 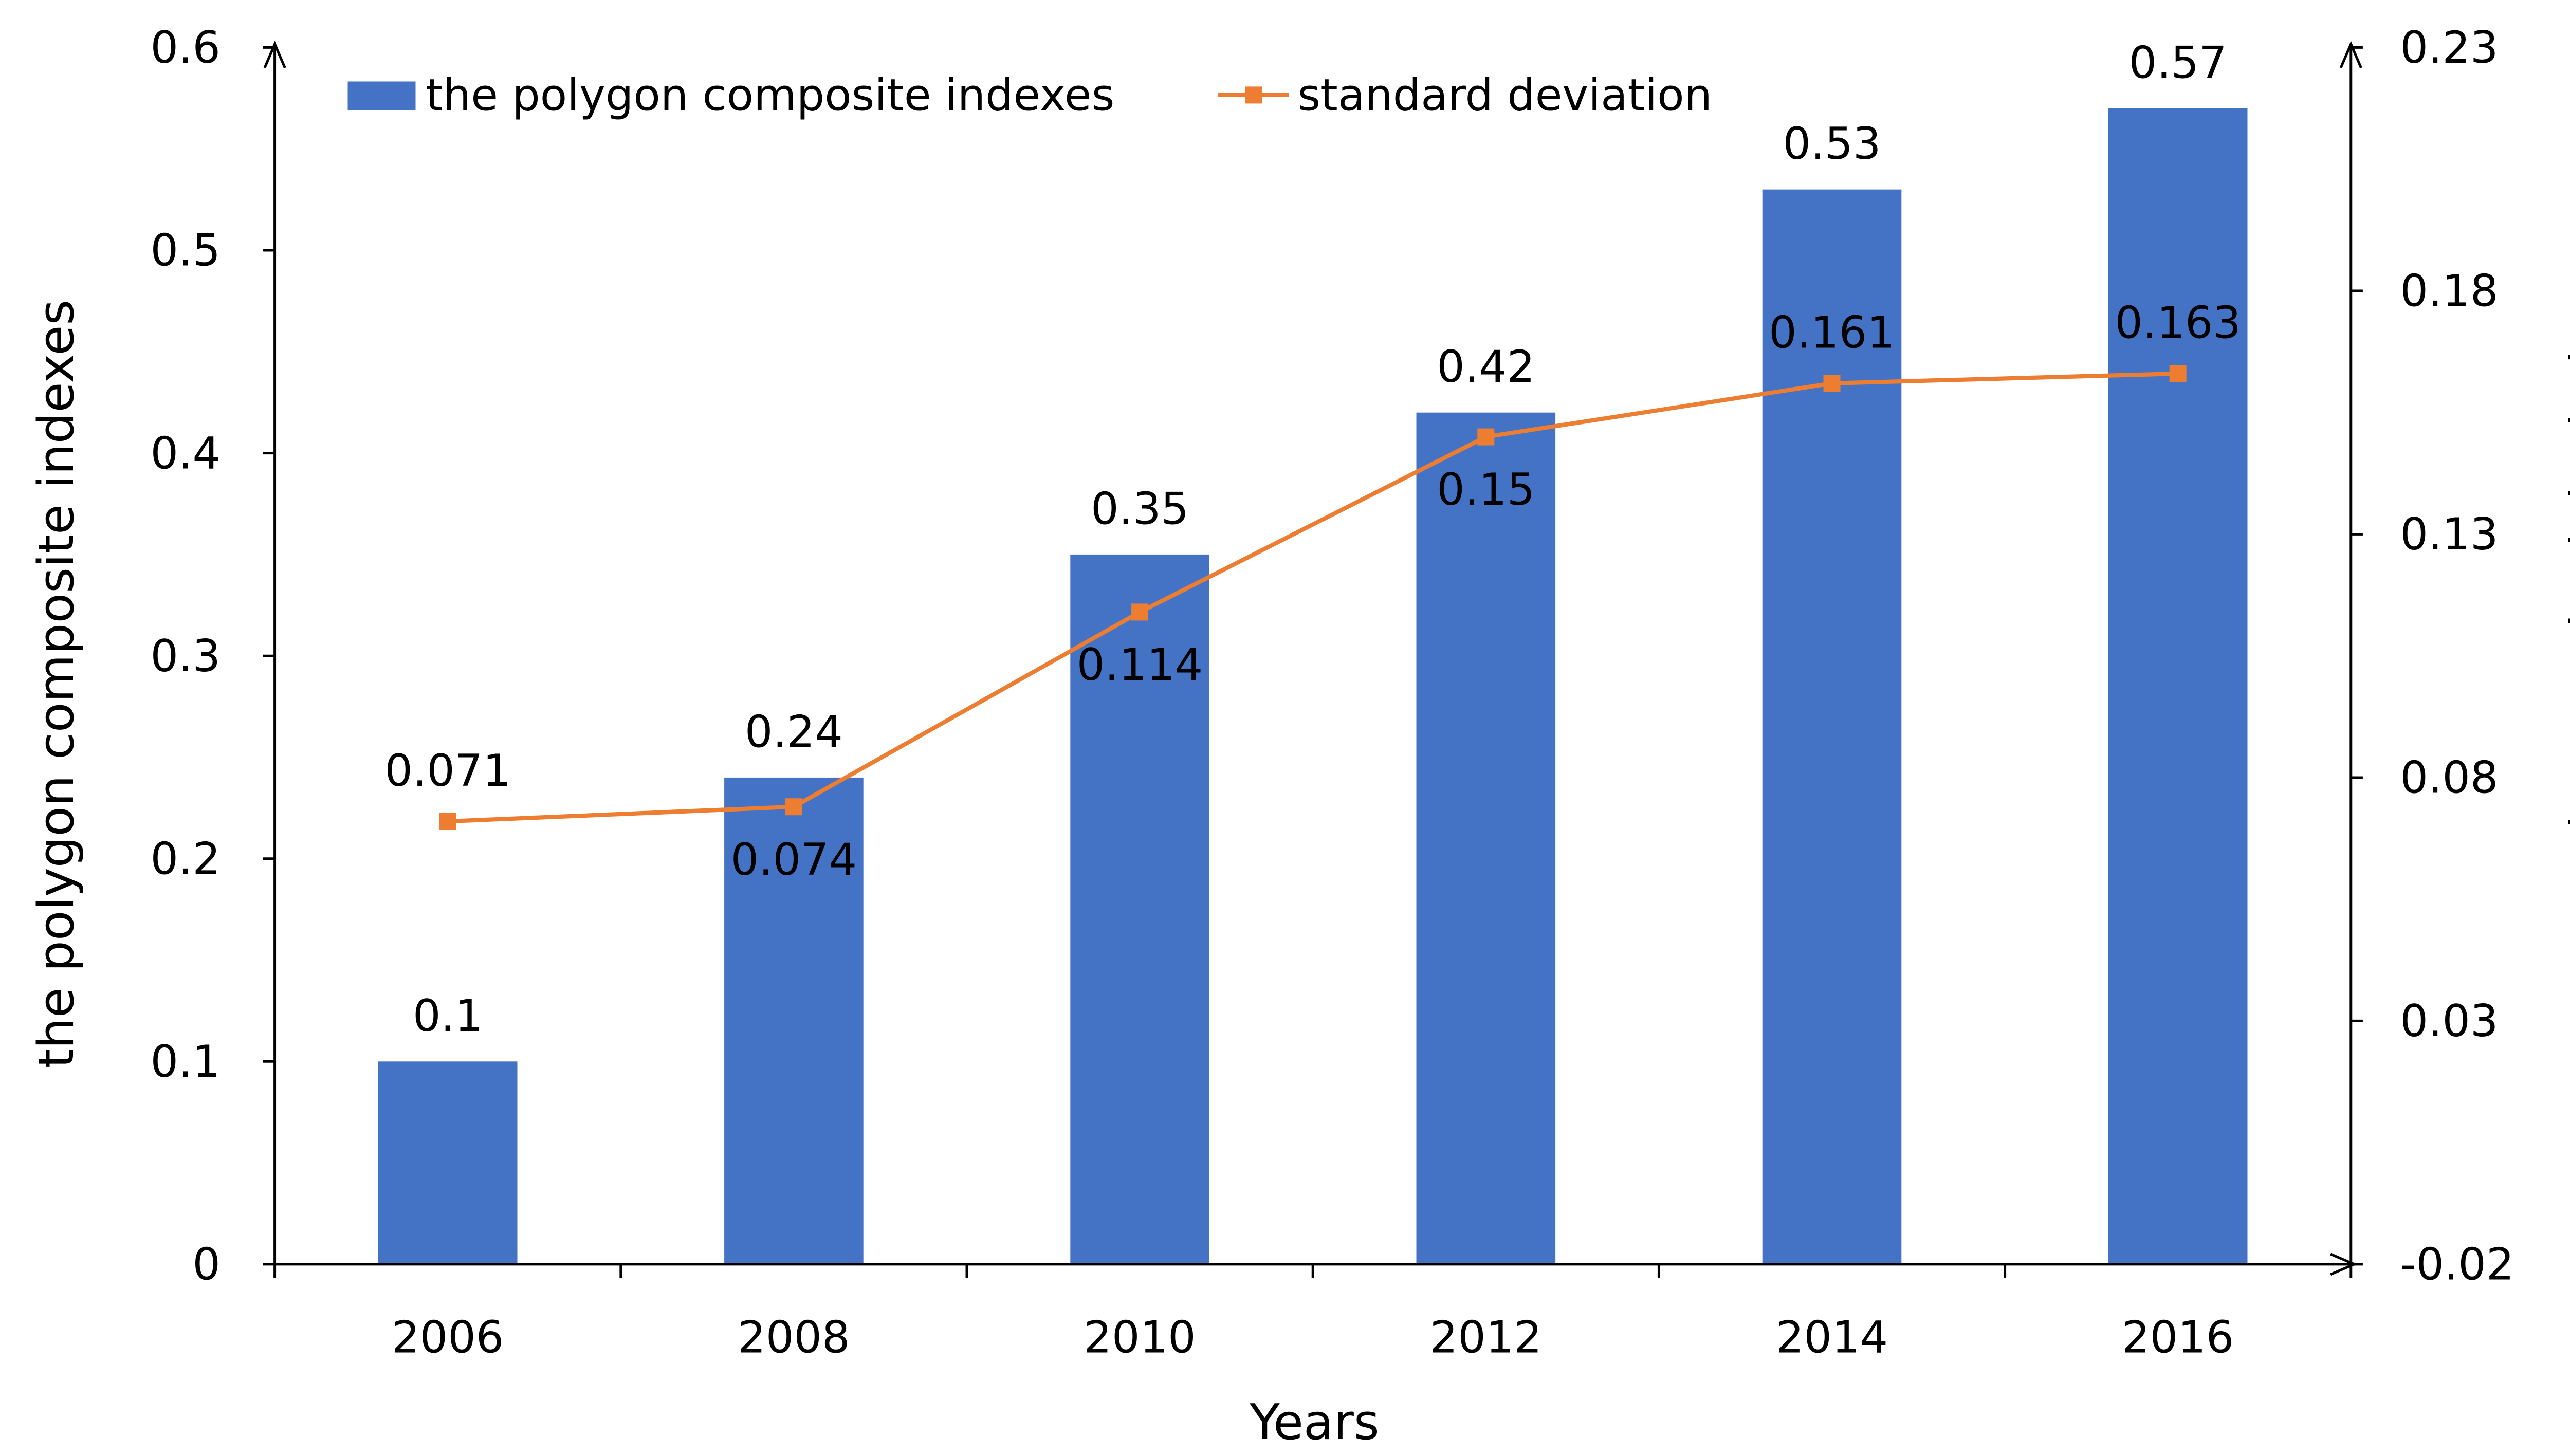 What do you see at coordinates (2178, 373) in the screenshot?
I see `std-dev-marker-2016` at bounding box center [2178, 373].